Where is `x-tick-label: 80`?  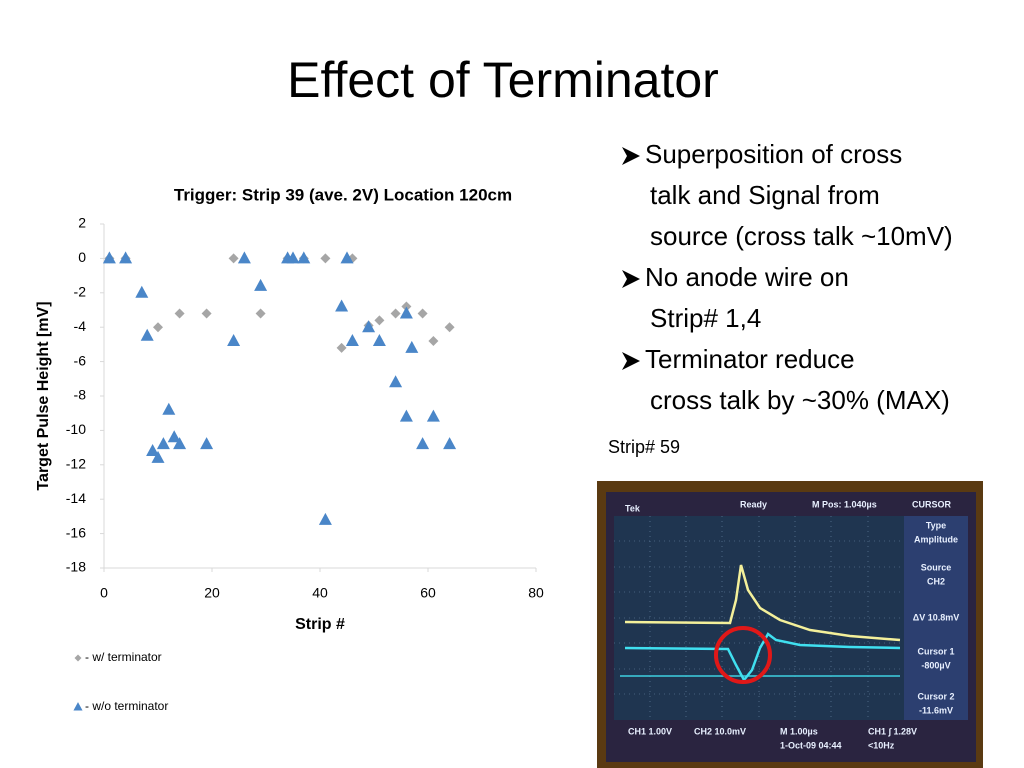 x-tick-label: 80 is located at coordinates (536, 593).